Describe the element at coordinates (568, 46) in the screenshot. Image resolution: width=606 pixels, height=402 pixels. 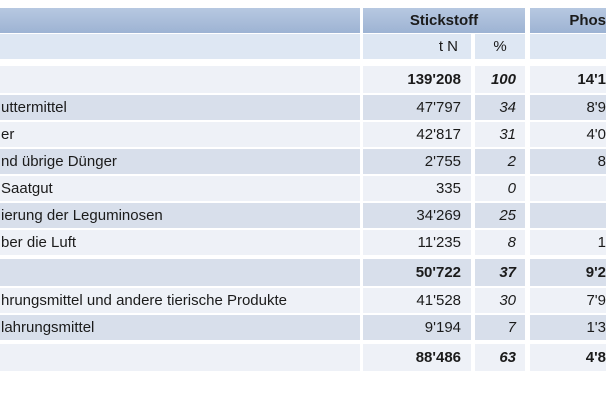
I see `phosphorus-unit-header` at that location.